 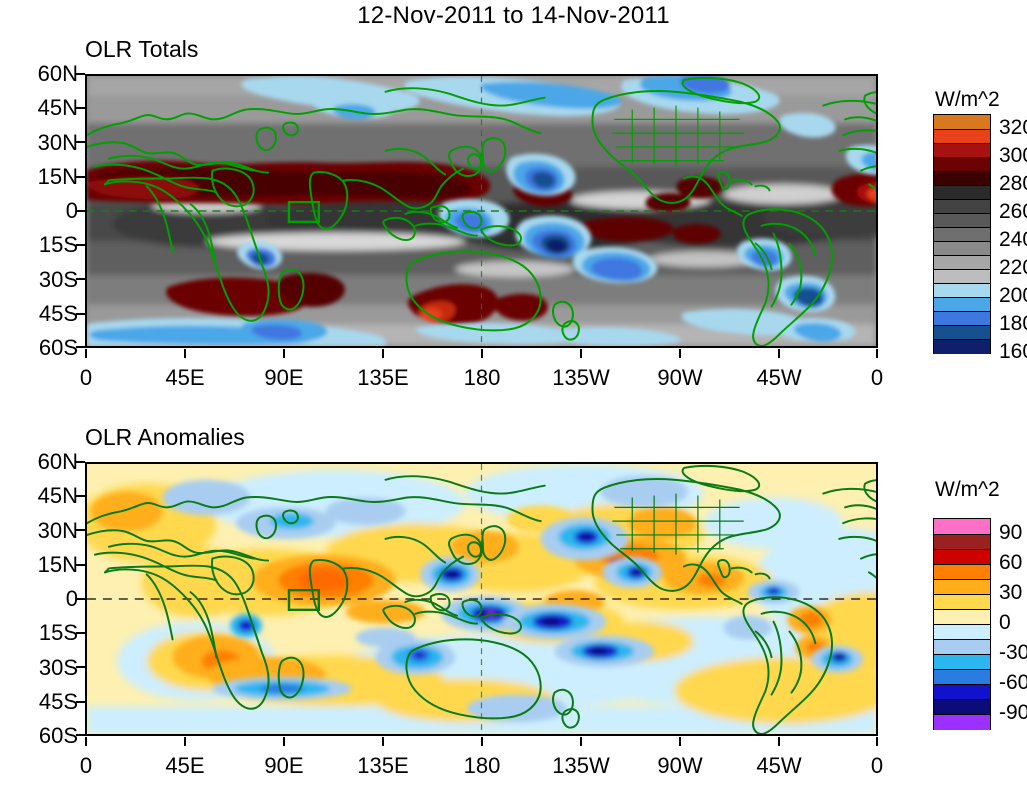 What do you see at coordinates (1005, 622) in the screenshot?
I see `colorbar-tick-label: 0` at bounding box center [1005, 622].